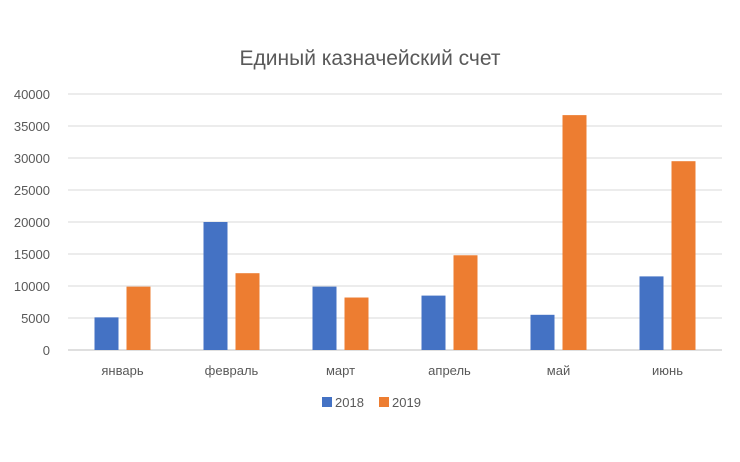  Describe the element at coordinates (32, 190) in the screenshot. I see `y-tick-label: 25000` at that location.